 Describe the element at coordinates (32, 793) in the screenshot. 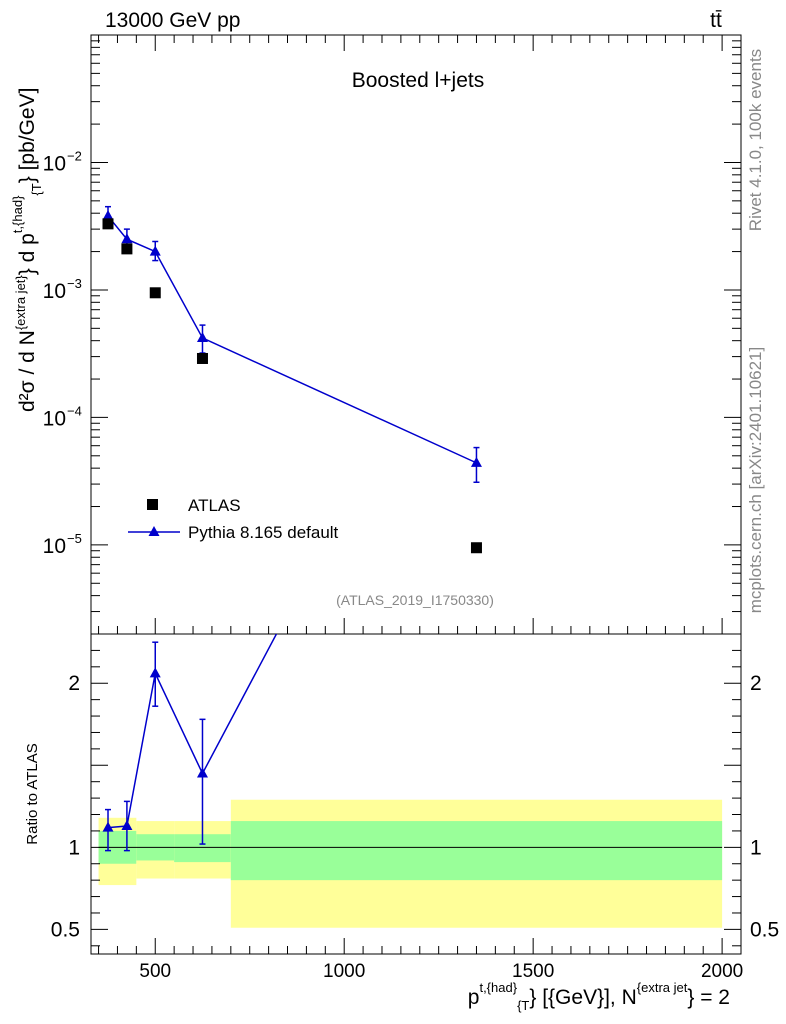

I see `ratio-ylabel: Ratio to ATLAS` at that location.